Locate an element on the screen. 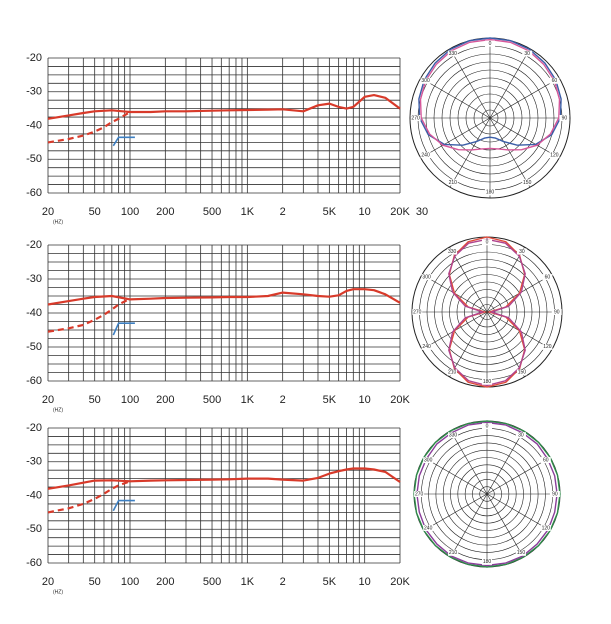 The image size is (611, 624). polar-curve is located at coordinates (487, 312).